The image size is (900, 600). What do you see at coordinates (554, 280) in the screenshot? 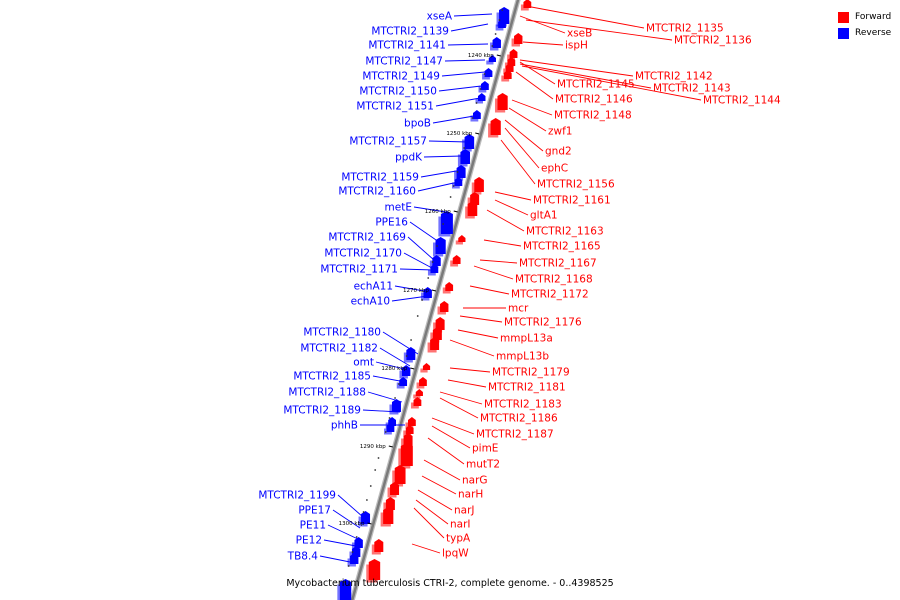
I see `forward-gene-label: MTCTRI2_1168` at bounding box center [554, 280].